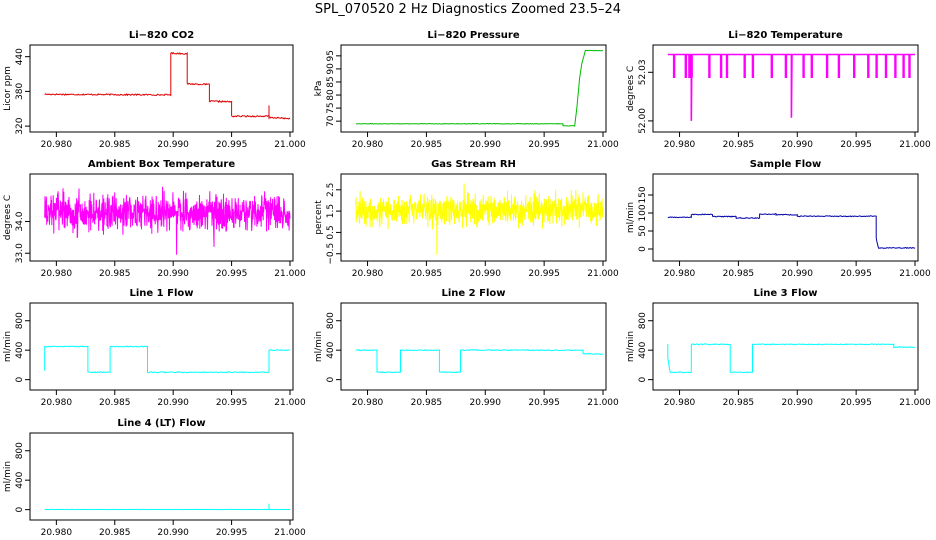 The height and width of the screenshot is (540, 936). I want to click on sample_flow-xtick-label: 20.985, so click(739, 274).